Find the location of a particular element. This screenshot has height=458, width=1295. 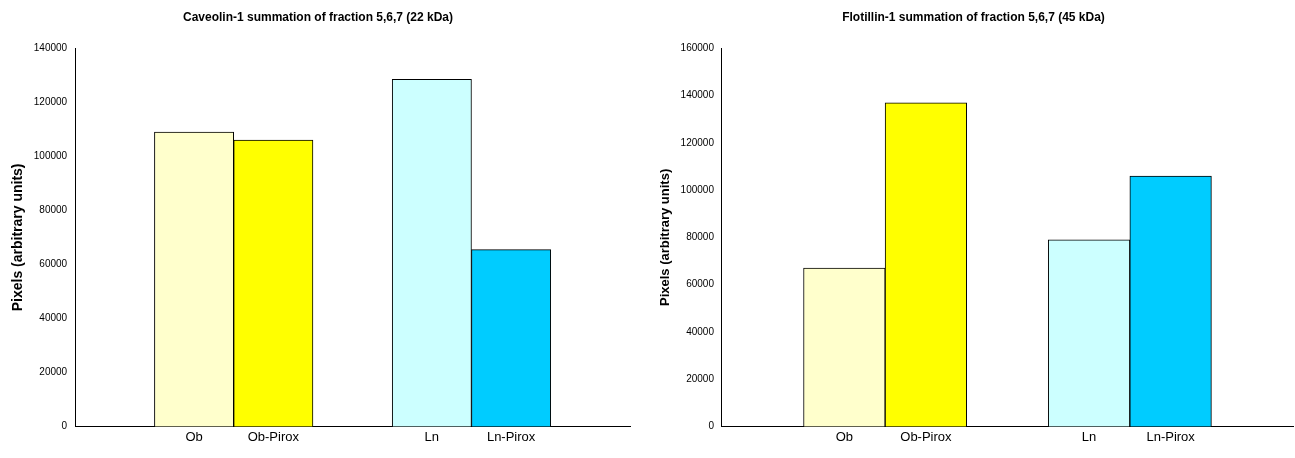

chart-title: Flotillin-1 summation of fraction 5,6,7 (45 kDa) is located at coordinates (973, 16).